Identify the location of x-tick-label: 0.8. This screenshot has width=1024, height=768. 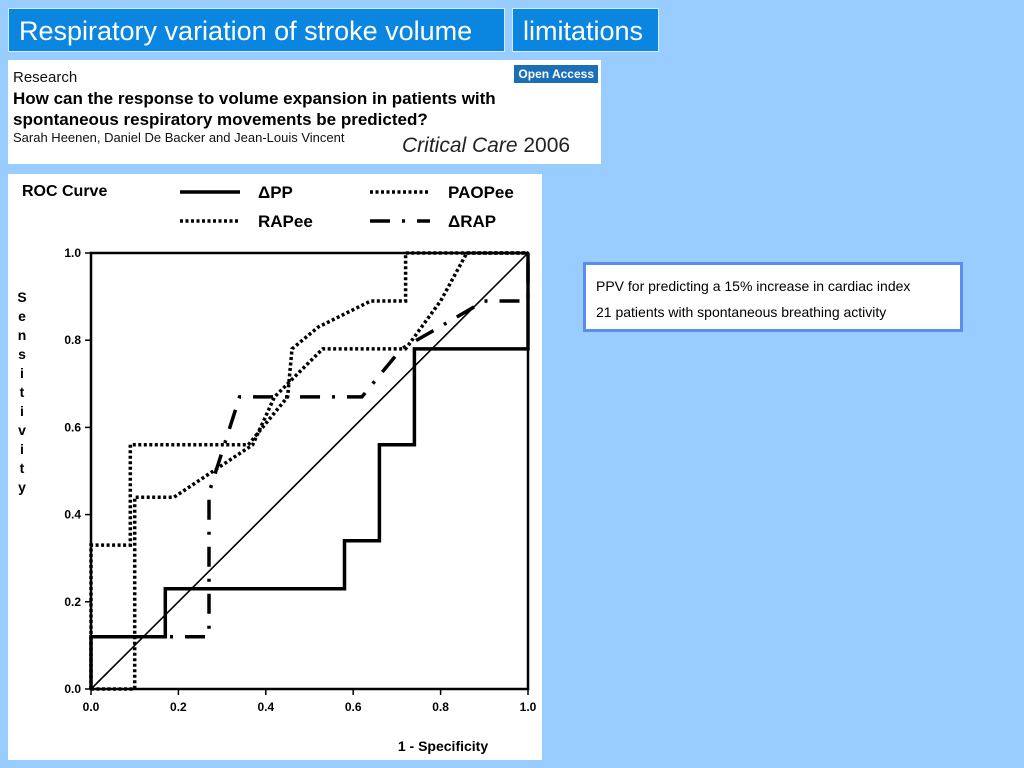
(440, 707).